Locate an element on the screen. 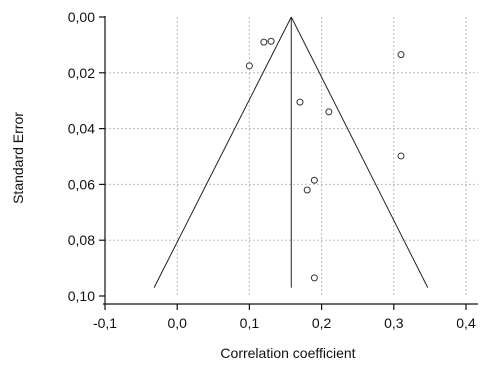  x-tick-label: 0,1 is located at coordinates (250, 323).